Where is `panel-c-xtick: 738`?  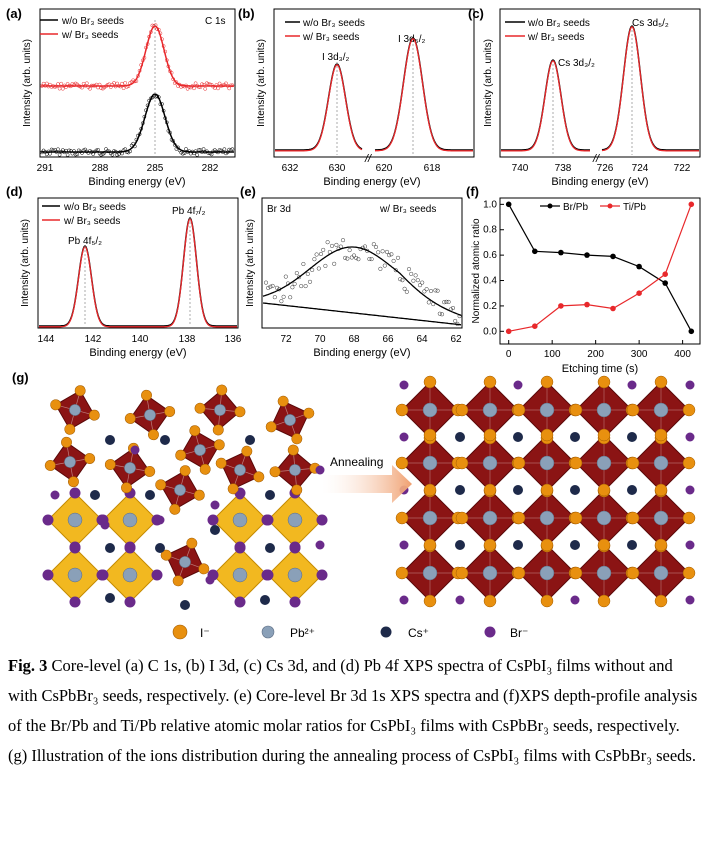 panel-c-xtick: 738 is located at coordinates (563, 168).